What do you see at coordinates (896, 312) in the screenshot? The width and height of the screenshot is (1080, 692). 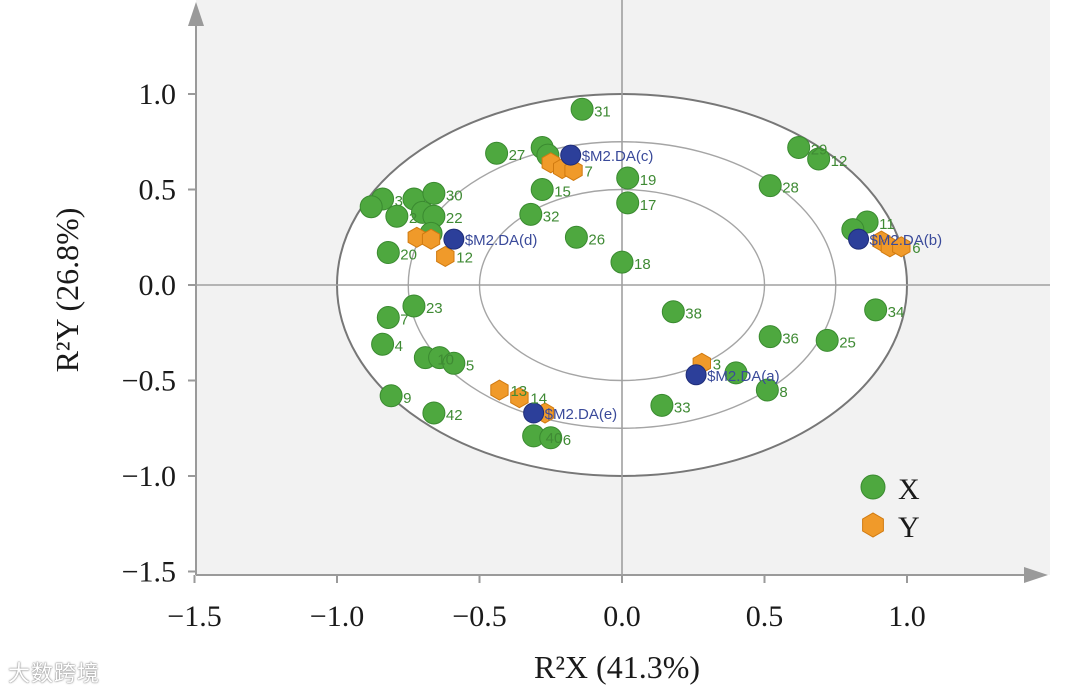 I see `x-point-label: 34` at bounding box center [896, 312].